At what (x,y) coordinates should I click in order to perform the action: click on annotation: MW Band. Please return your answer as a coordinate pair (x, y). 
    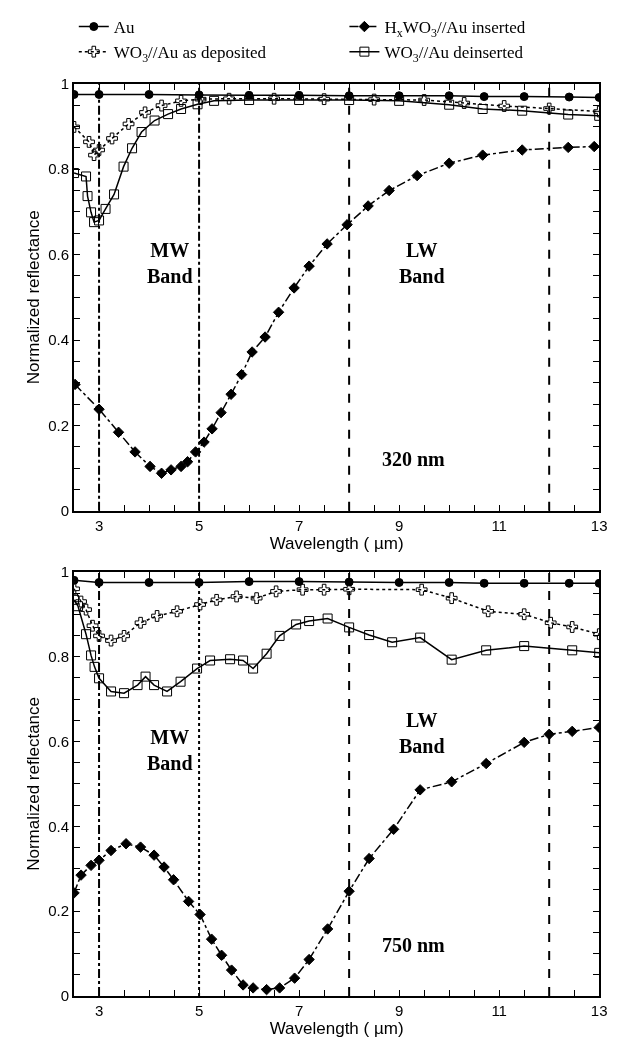
    Looking at the image, I should click on (170, 263).